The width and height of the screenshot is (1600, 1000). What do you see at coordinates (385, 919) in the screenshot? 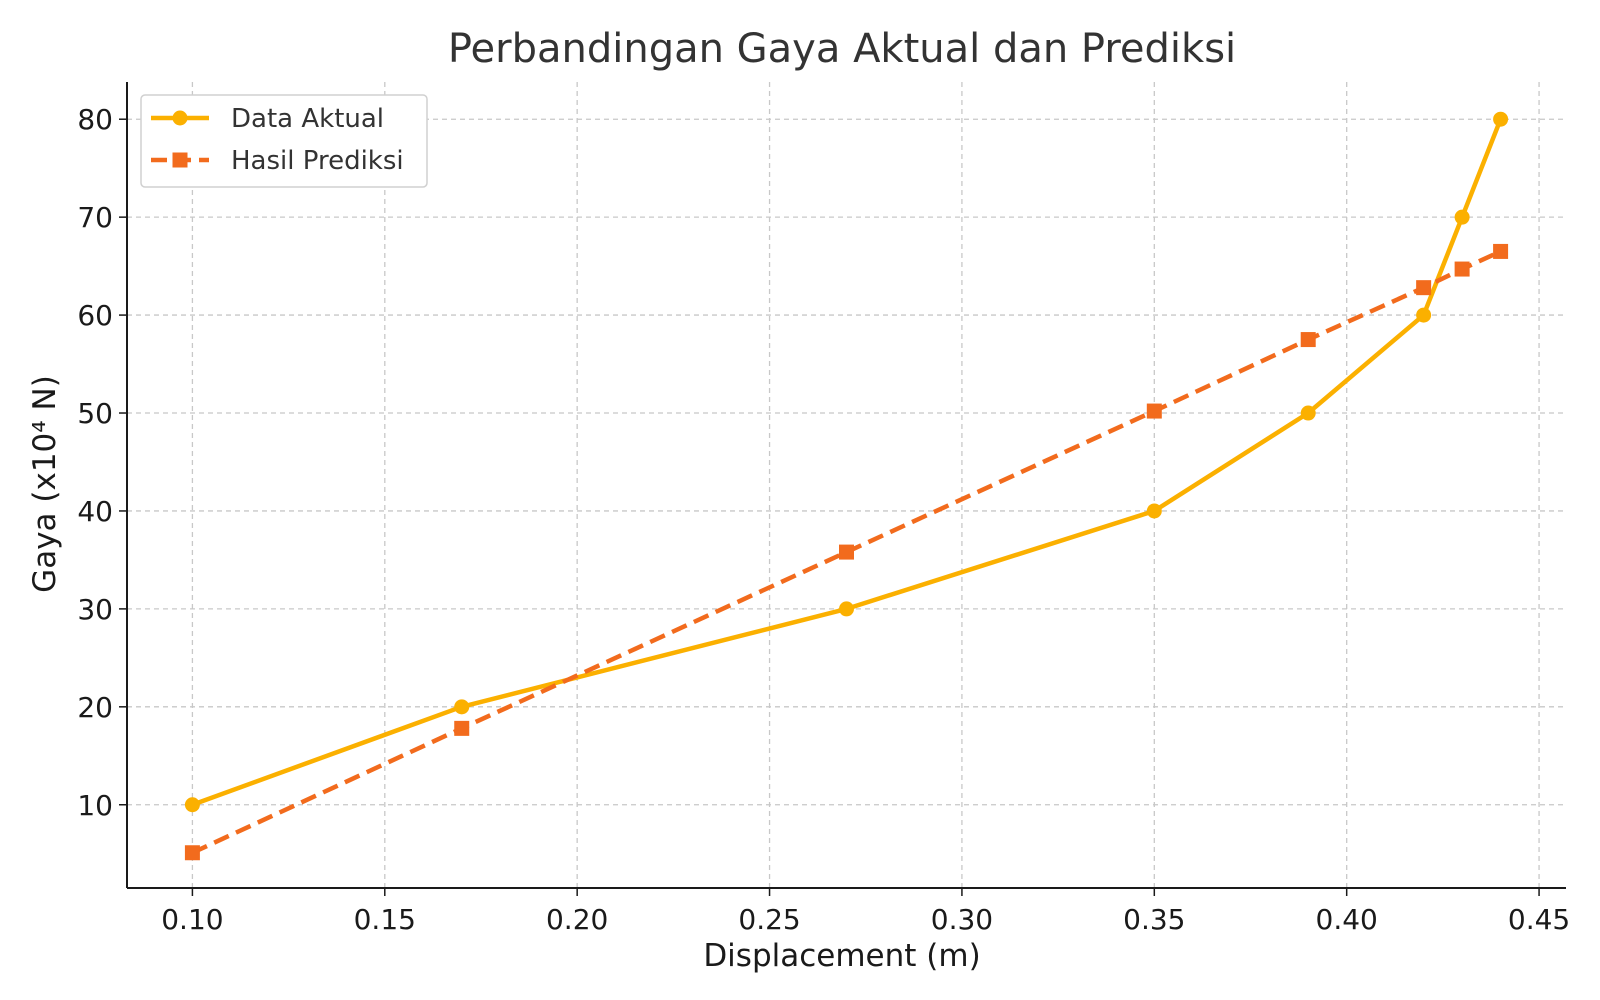
I see `x-tick-label: 0.15` at bounding box center [385, 919].